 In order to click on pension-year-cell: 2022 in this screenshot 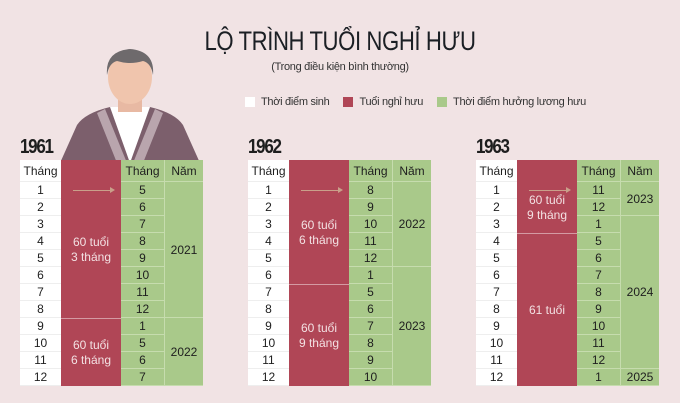, I will do `click(411, 224)`.